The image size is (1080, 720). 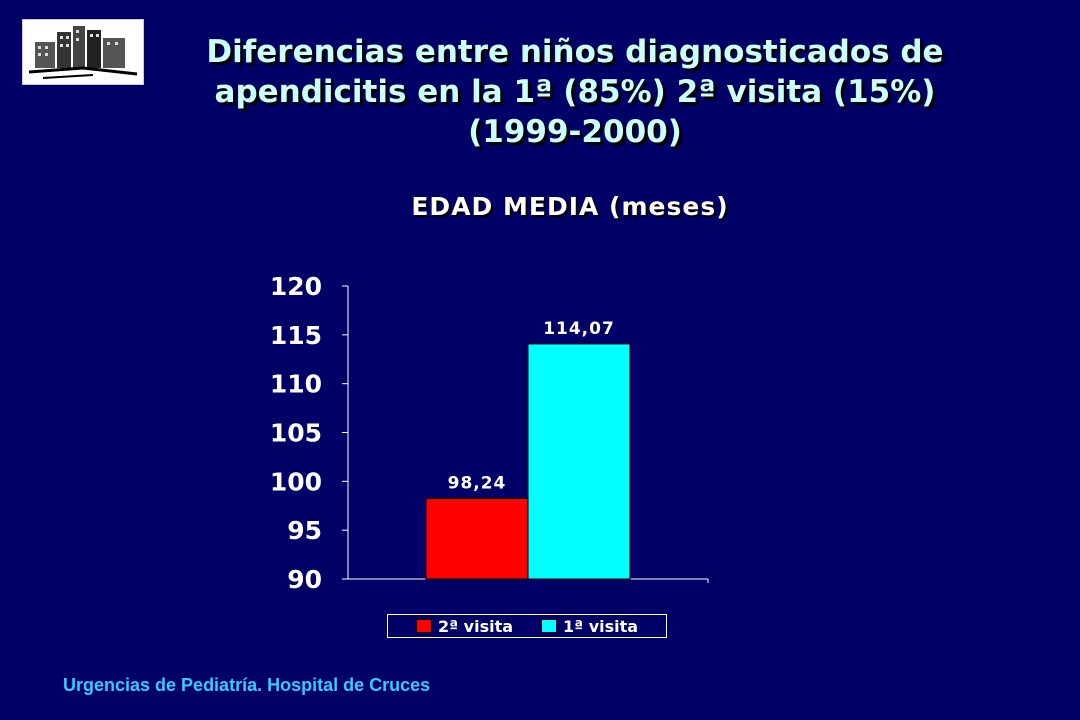 I want to click on legend-swatch-red, so click(x=423, y=626).